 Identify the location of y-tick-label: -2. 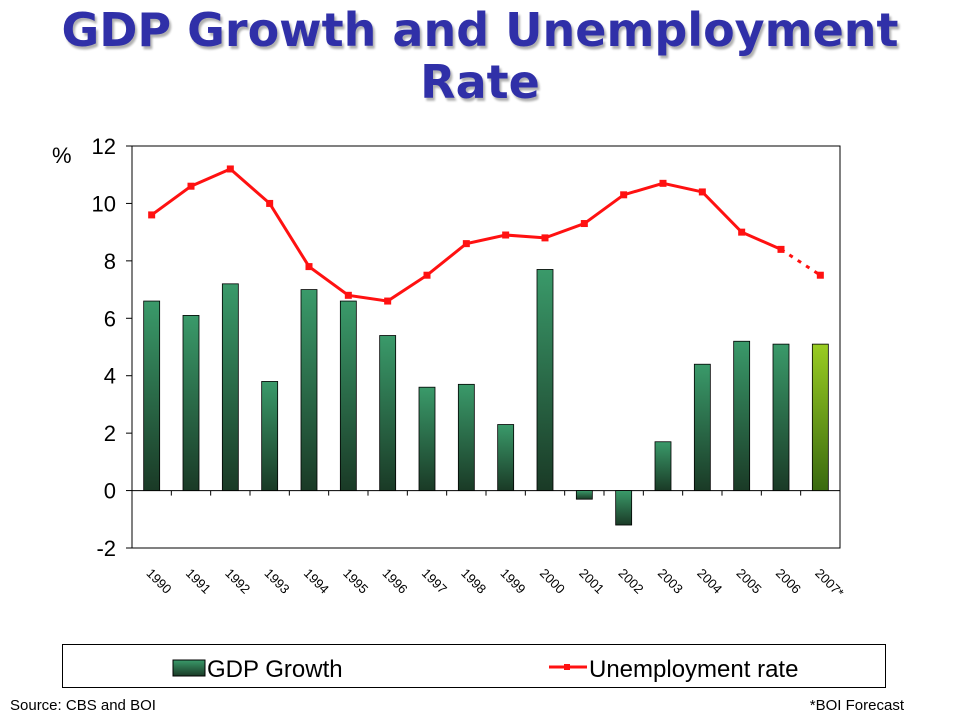
(106, 548).